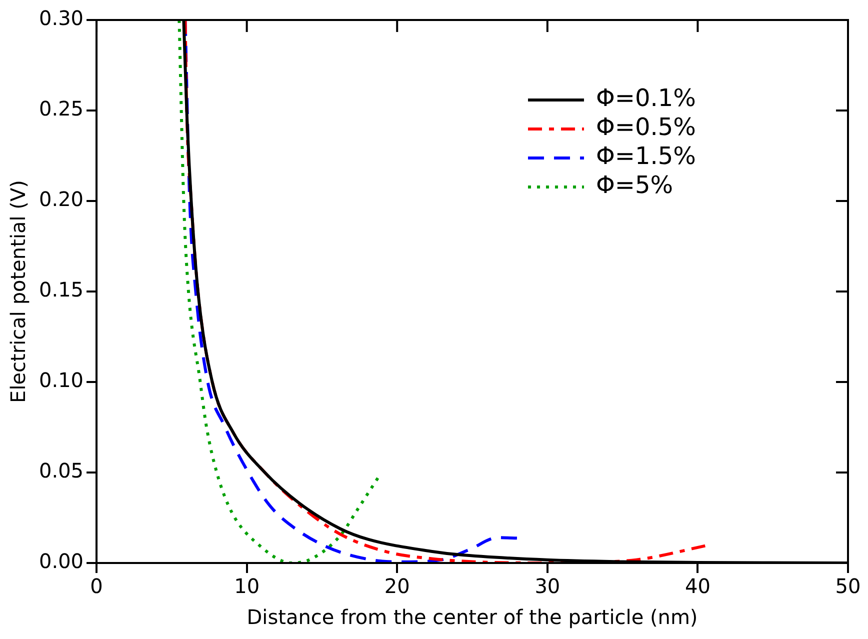 The width and height of the screenshot is (868, 639). I want to click on y-tick-label: 0.00, so click(61, 561).